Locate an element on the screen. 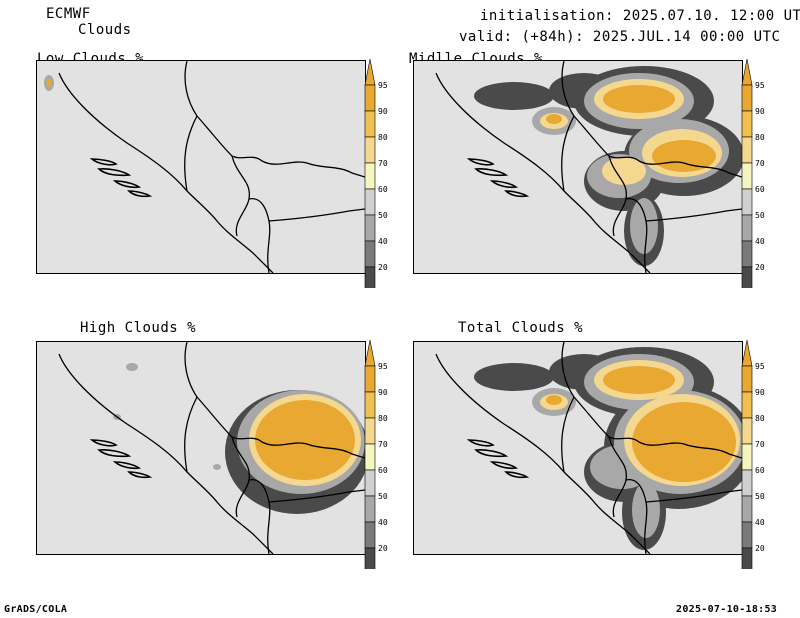 This screenshot has width=800, height=618. footer-software: GrADS/COLA is located at coordinates (36, 609).